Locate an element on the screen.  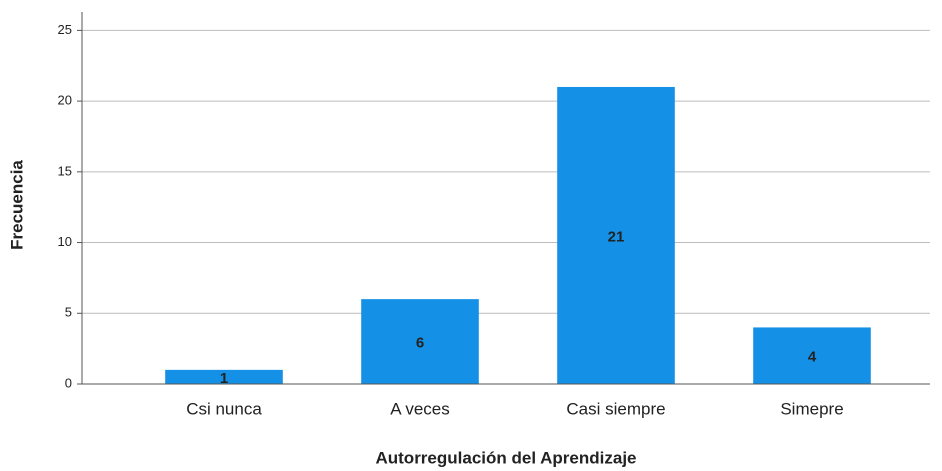
y-tick-label: 10 is located at coordinates (65, 241).